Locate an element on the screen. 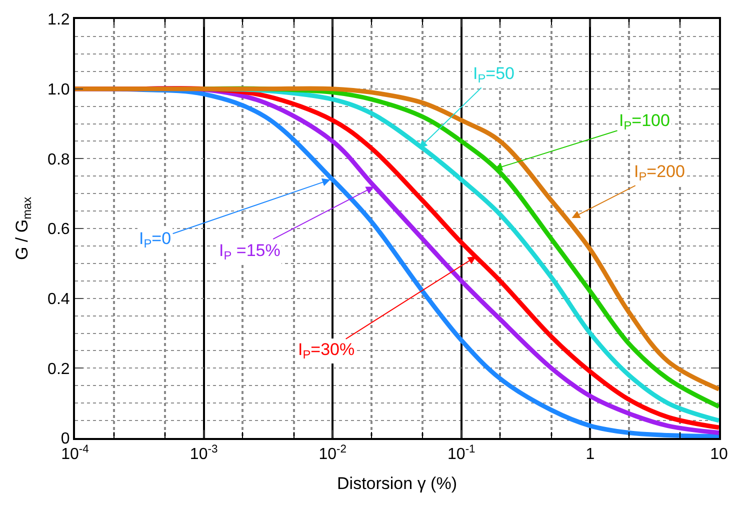  annotation: I$_{P}$=0 is located at coordinates (155, 240).